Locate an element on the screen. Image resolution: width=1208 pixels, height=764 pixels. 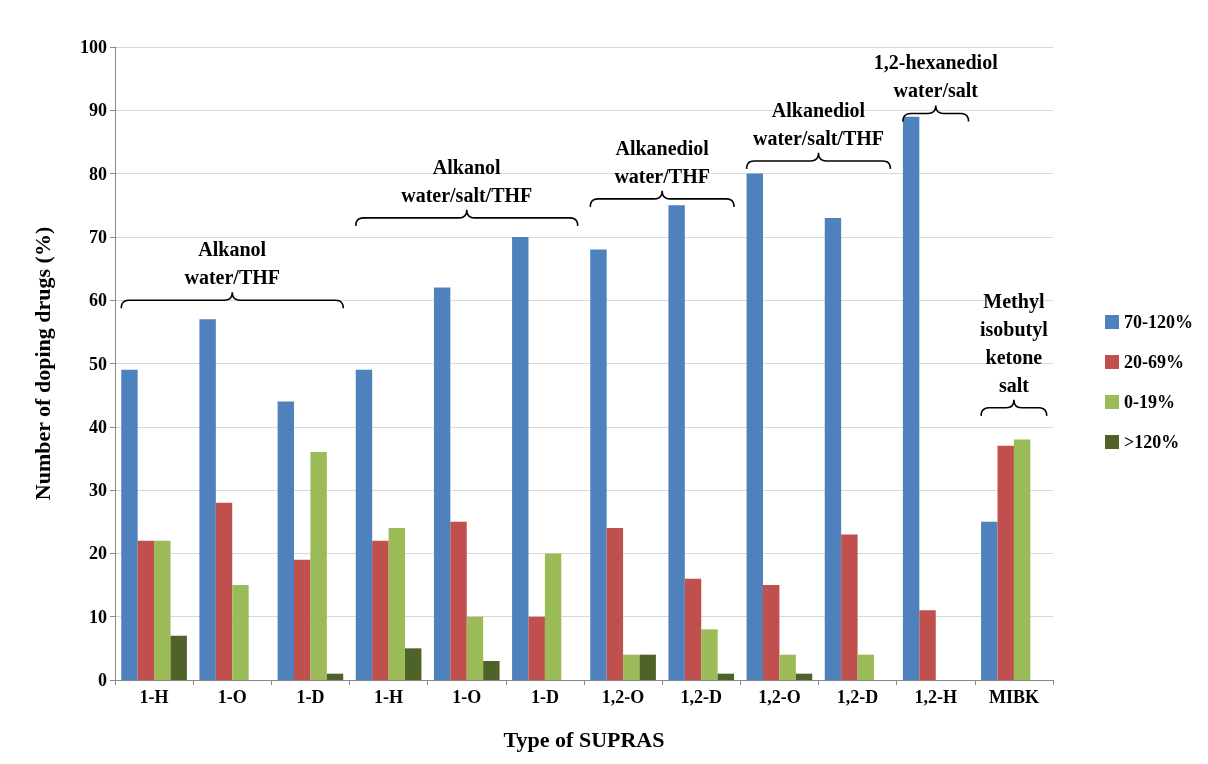
y-tick-label: 0 is located at coordinates (102, 680).